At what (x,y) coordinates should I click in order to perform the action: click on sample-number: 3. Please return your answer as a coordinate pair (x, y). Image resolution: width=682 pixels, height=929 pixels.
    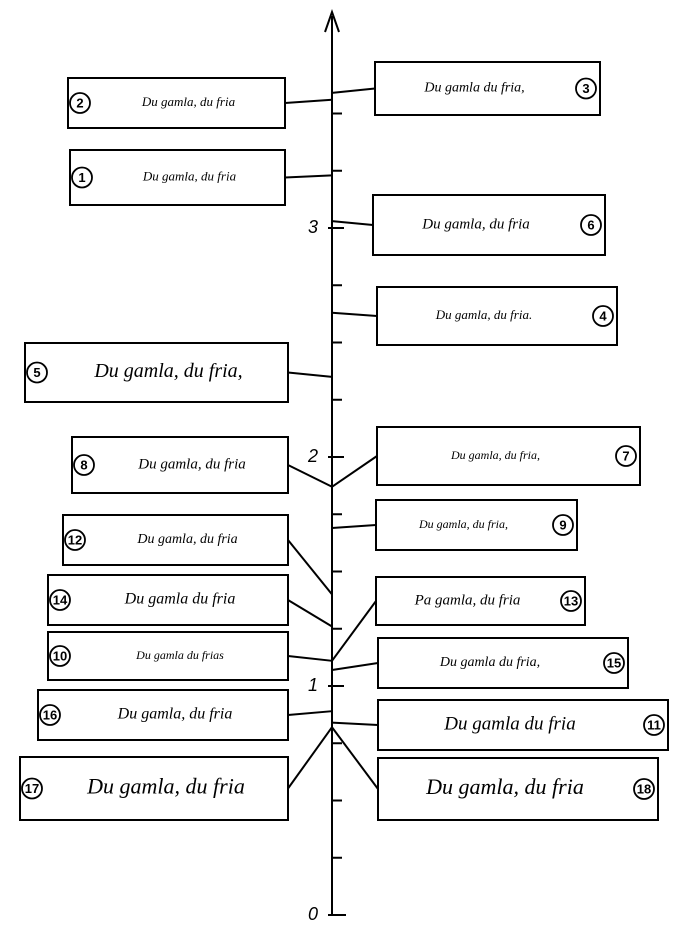
    Looking at the image, I should click on (585, 88).